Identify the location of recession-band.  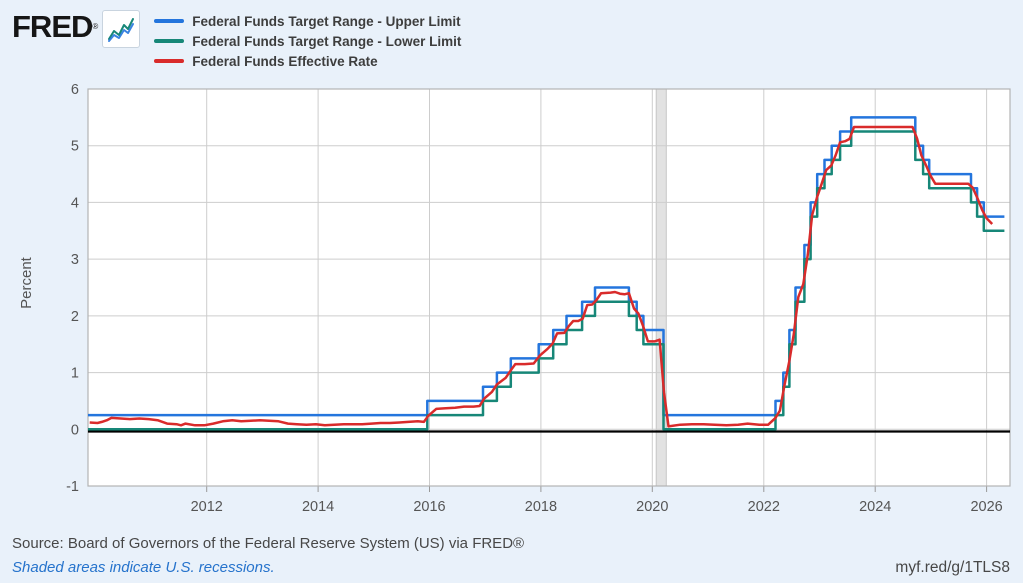
(661, 287).